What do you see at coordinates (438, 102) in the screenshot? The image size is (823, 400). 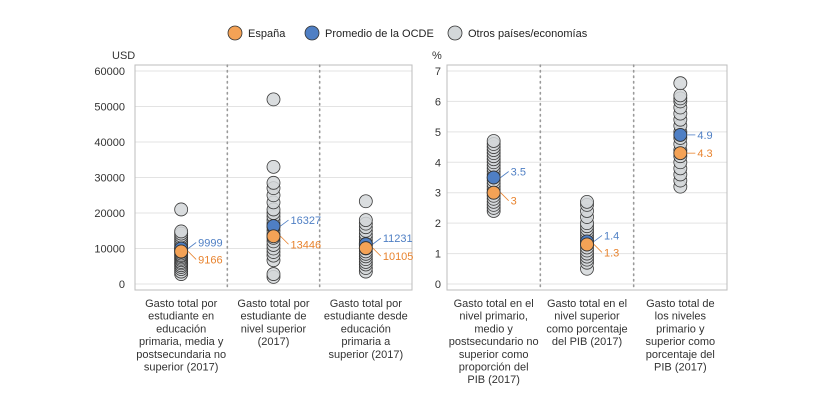 I see `y-tick-label: 6` at bounding box center [438, 102].